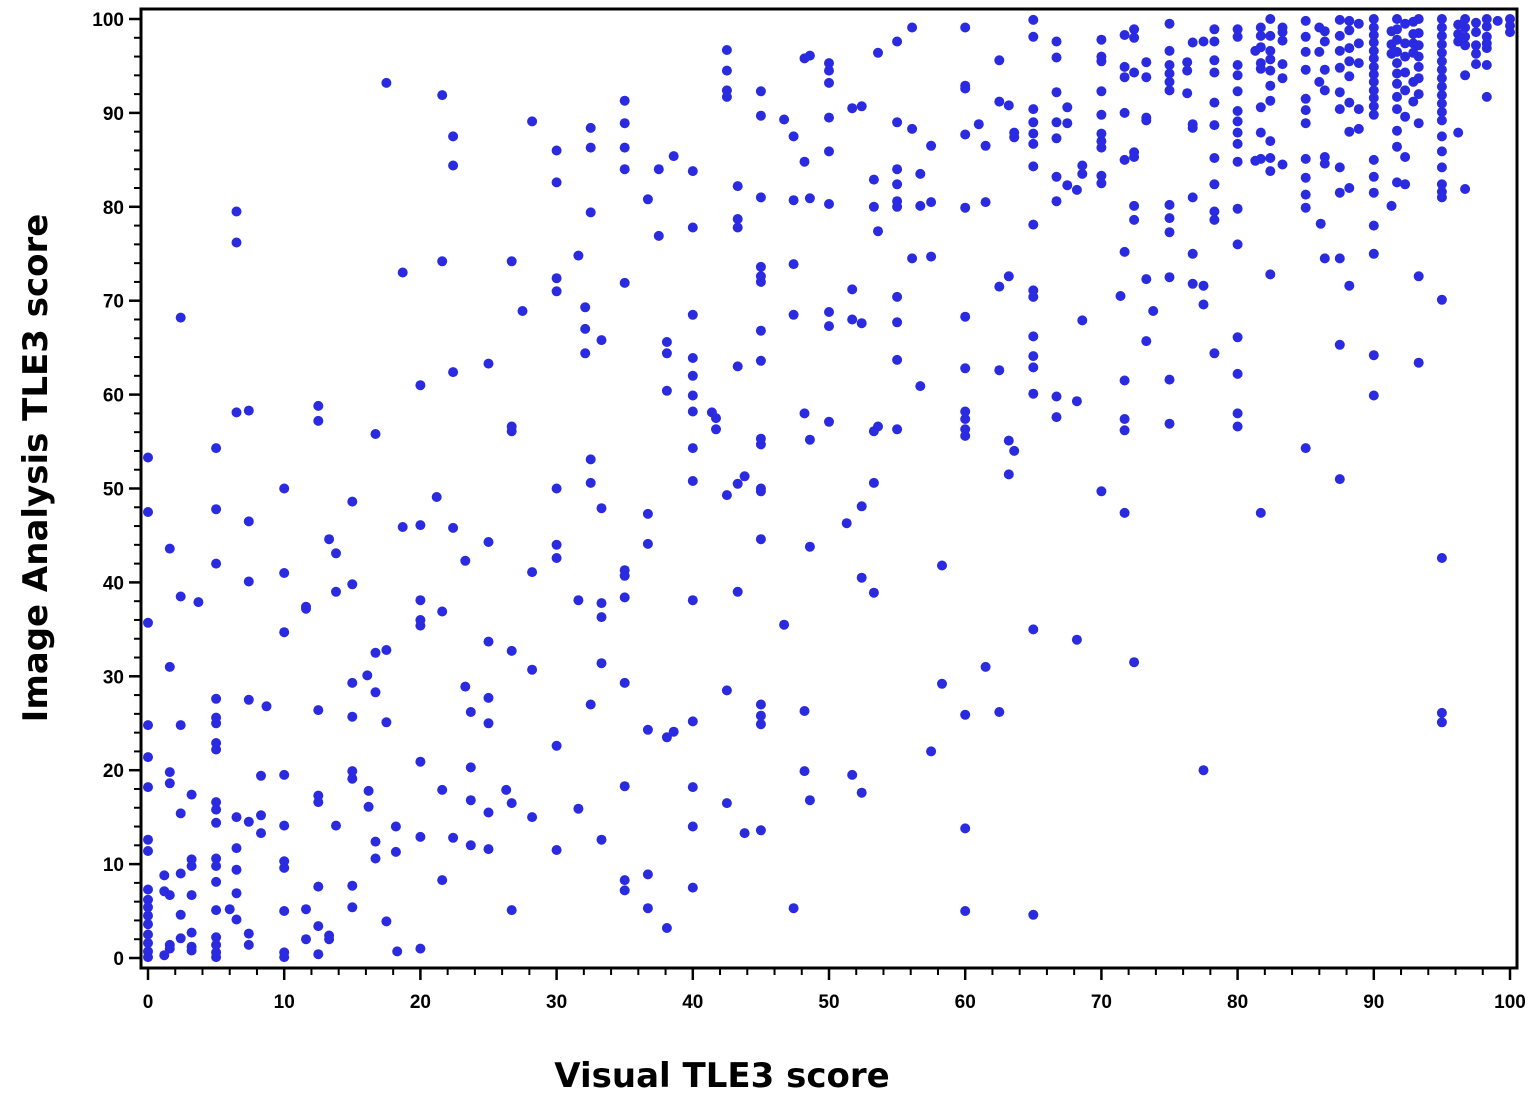 The height and width of the screenshot is (1094, 1539). What do you see at coordinates (113, 396) in the screenshot?
I see `y-tick-label: 60` at bounding box center [113, 396].